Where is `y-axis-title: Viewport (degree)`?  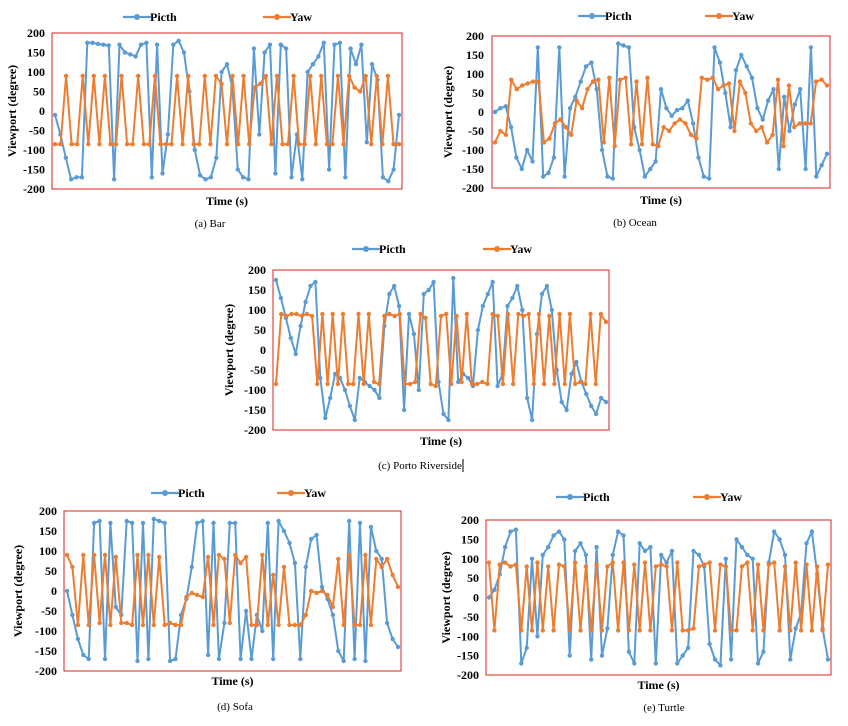
y-axis-title: Viewport (degree) is located at coordinates (448, 112).